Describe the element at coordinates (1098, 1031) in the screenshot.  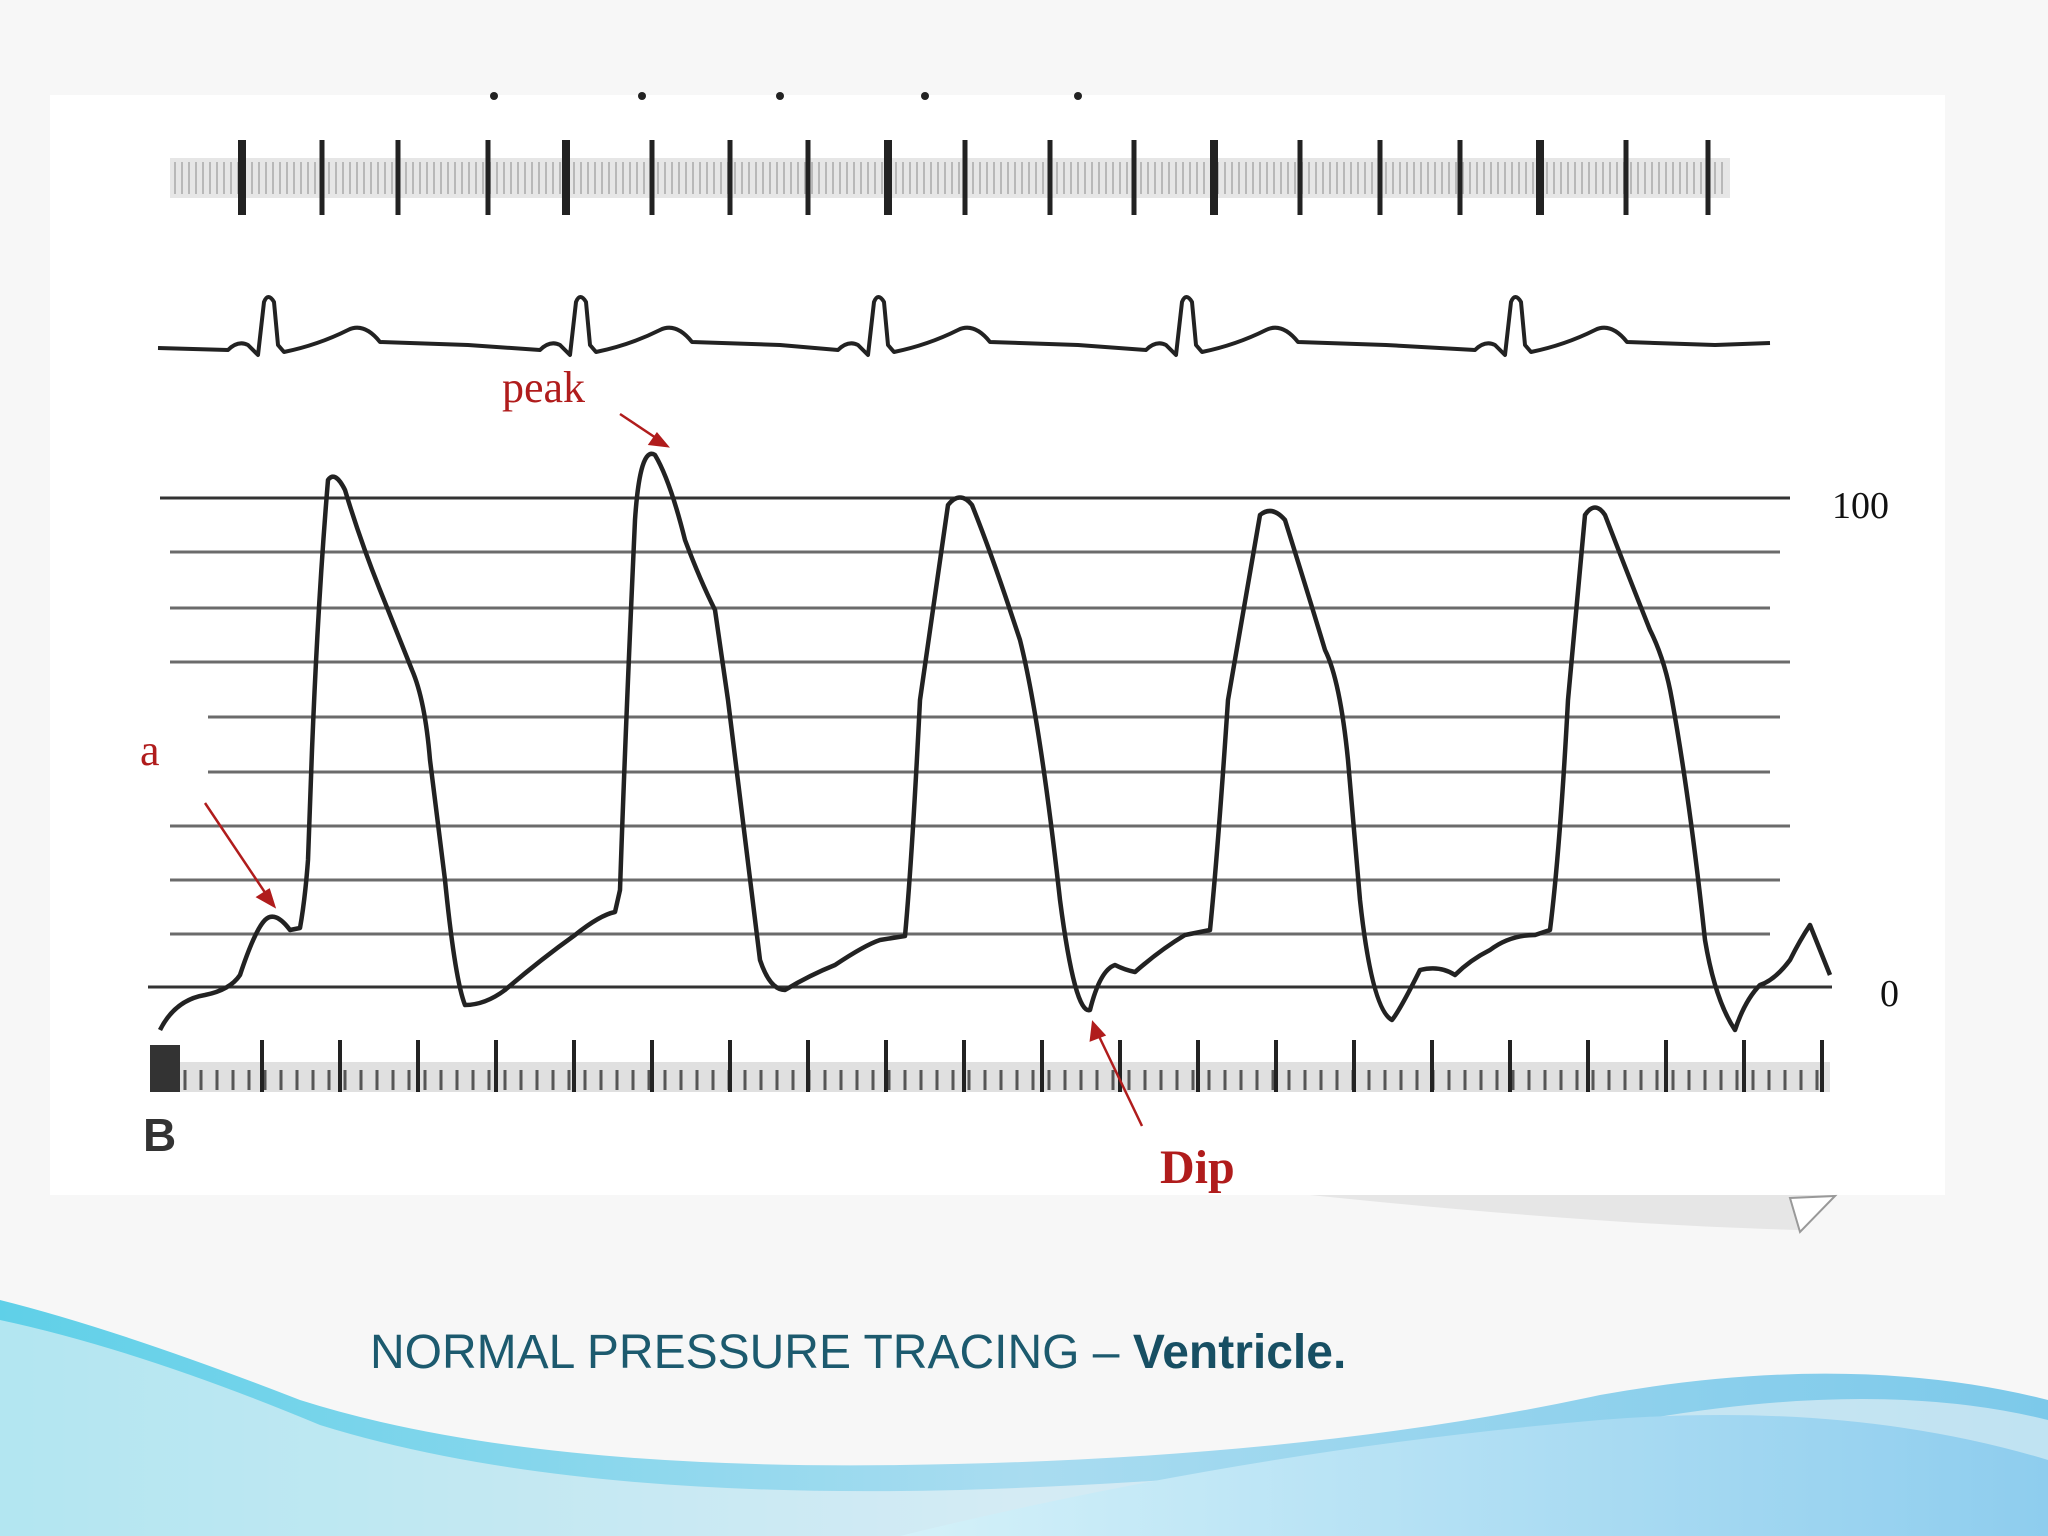
I see `dip-arrowhead` at that location.